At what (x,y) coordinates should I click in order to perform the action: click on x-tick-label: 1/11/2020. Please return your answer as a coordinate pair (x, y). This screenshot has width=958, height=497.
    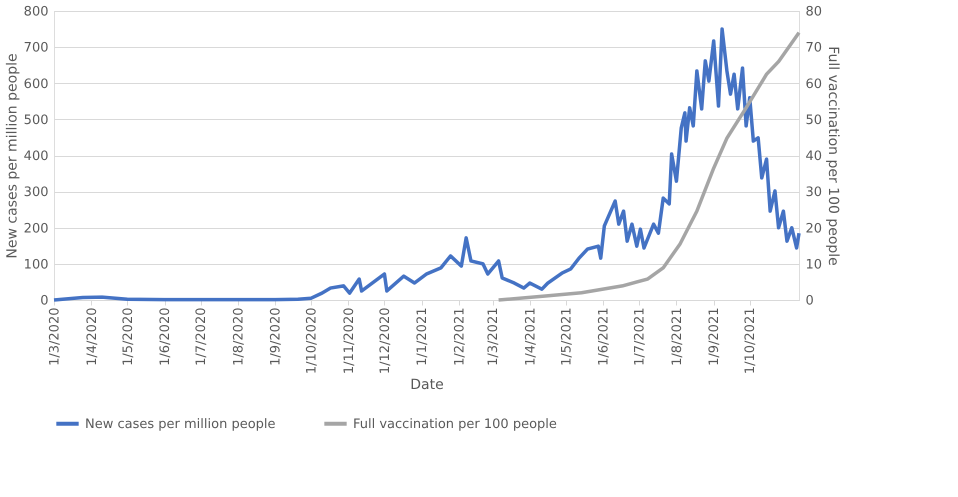
    Looking at the image, I should click on (349, 341).